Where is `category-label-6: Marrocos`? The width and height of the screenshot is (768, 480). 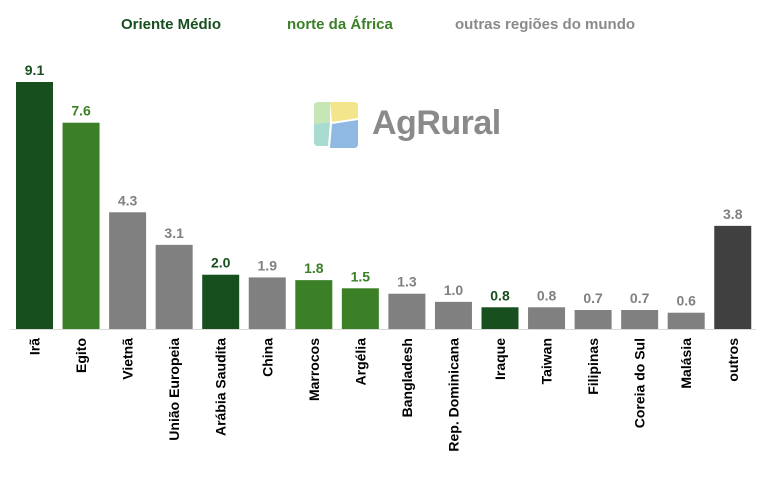
category-label-6: Marrocos is located at coordinates (314, 369).